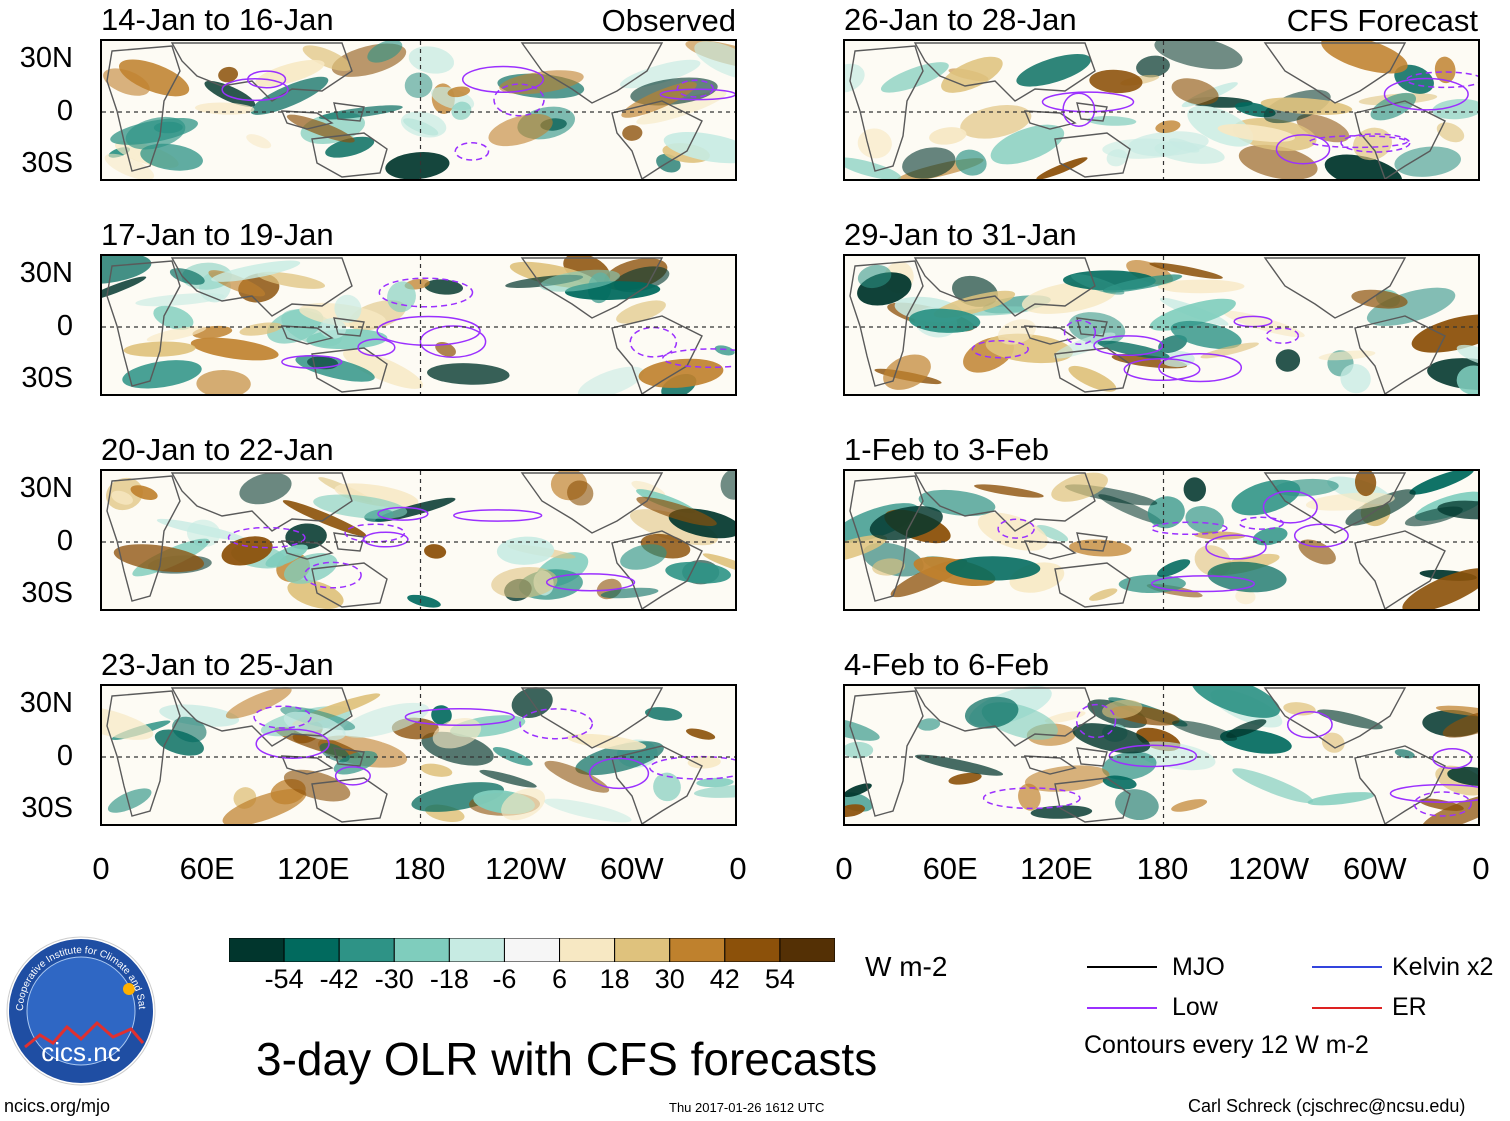  What do you see at coordinates (394, 979) in the screenshot?
I see `colorbar-label: -30` at bounding box center [394, 979].